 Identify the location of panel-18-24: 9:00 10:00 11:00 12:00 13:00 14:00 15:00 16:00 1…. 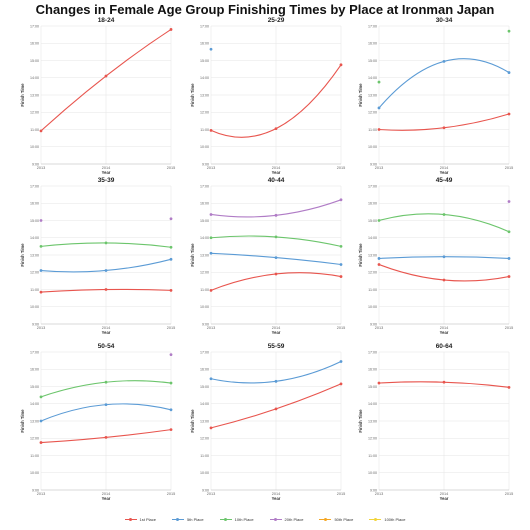
(97, 96).